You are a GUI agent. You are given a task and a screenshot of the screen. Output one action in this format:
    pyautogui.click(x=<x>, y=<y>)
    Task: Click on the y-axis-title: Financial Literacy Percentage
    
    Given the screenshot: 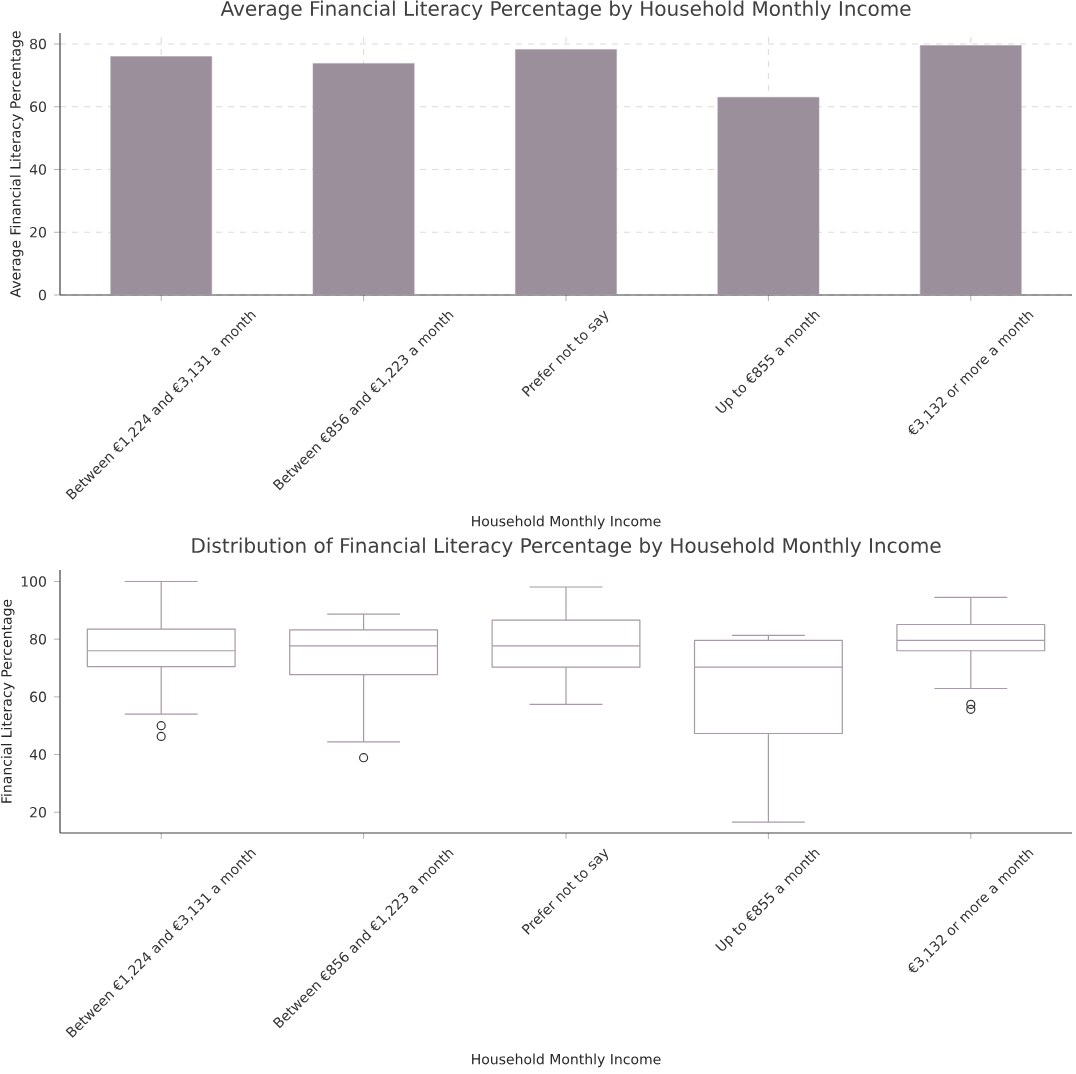 What is the action you would take?
    pyautogui.click(x=7, y=701)
    